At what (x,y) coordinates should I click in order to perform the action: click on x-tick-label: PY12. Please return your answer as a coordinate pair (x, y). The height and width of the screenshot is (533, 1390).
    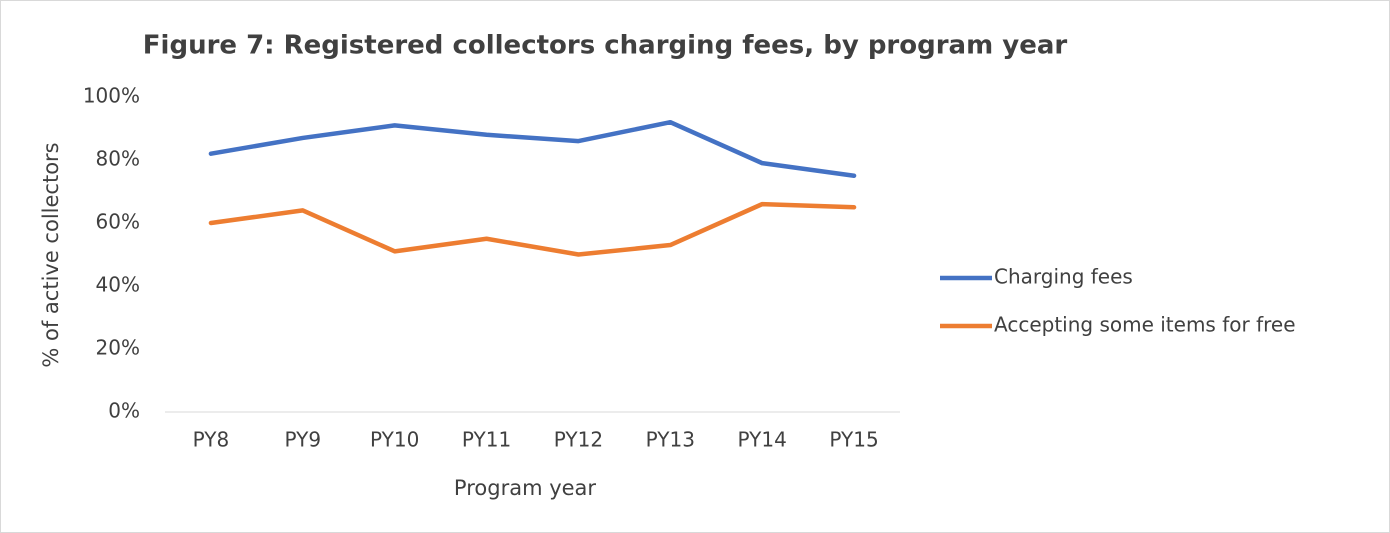
    Looking at the image, I should click on (578, 440).